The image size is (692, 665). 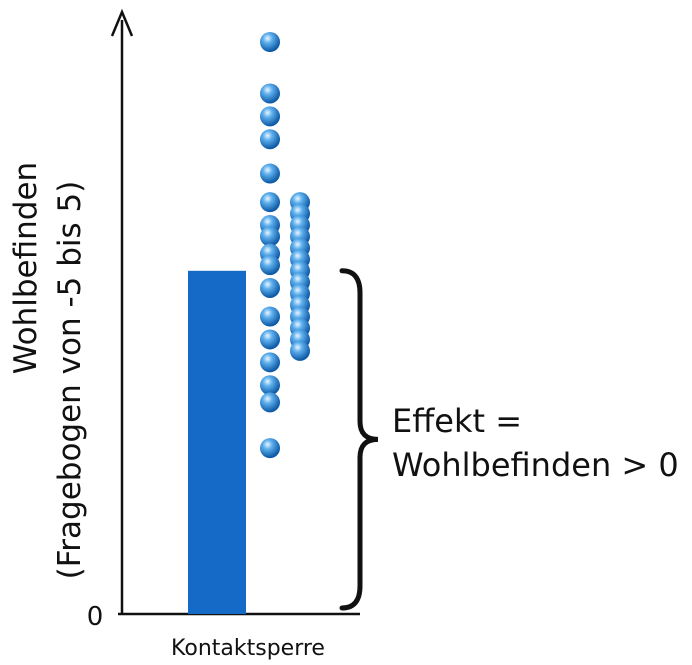 What do you see at coordinates (26, 268) in the screenshot?
I see `y-axis-label-line1: Wohlbefinden` at bounding box center [26, 268].